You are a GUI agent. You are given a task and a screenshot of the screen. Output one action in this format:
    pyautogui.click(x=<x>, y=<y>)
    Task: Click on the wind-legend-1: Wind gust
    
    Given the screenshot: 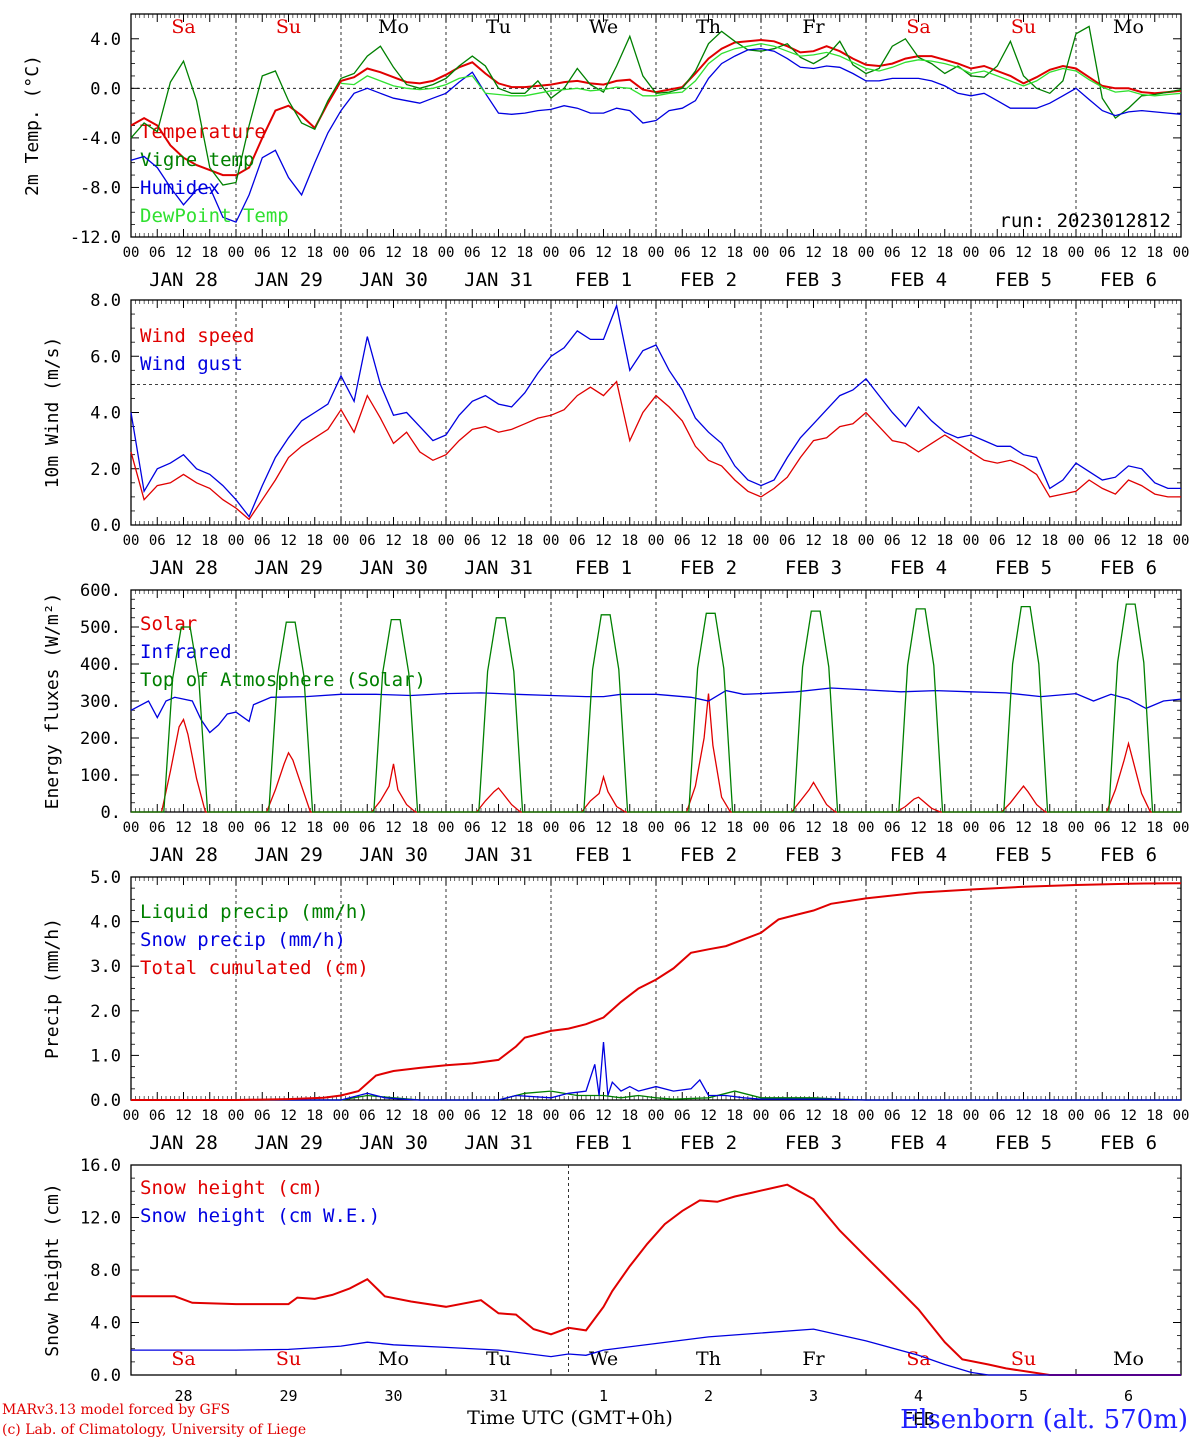 What is the action you would take?
    pyautogui.click(x=191, y=364)
    